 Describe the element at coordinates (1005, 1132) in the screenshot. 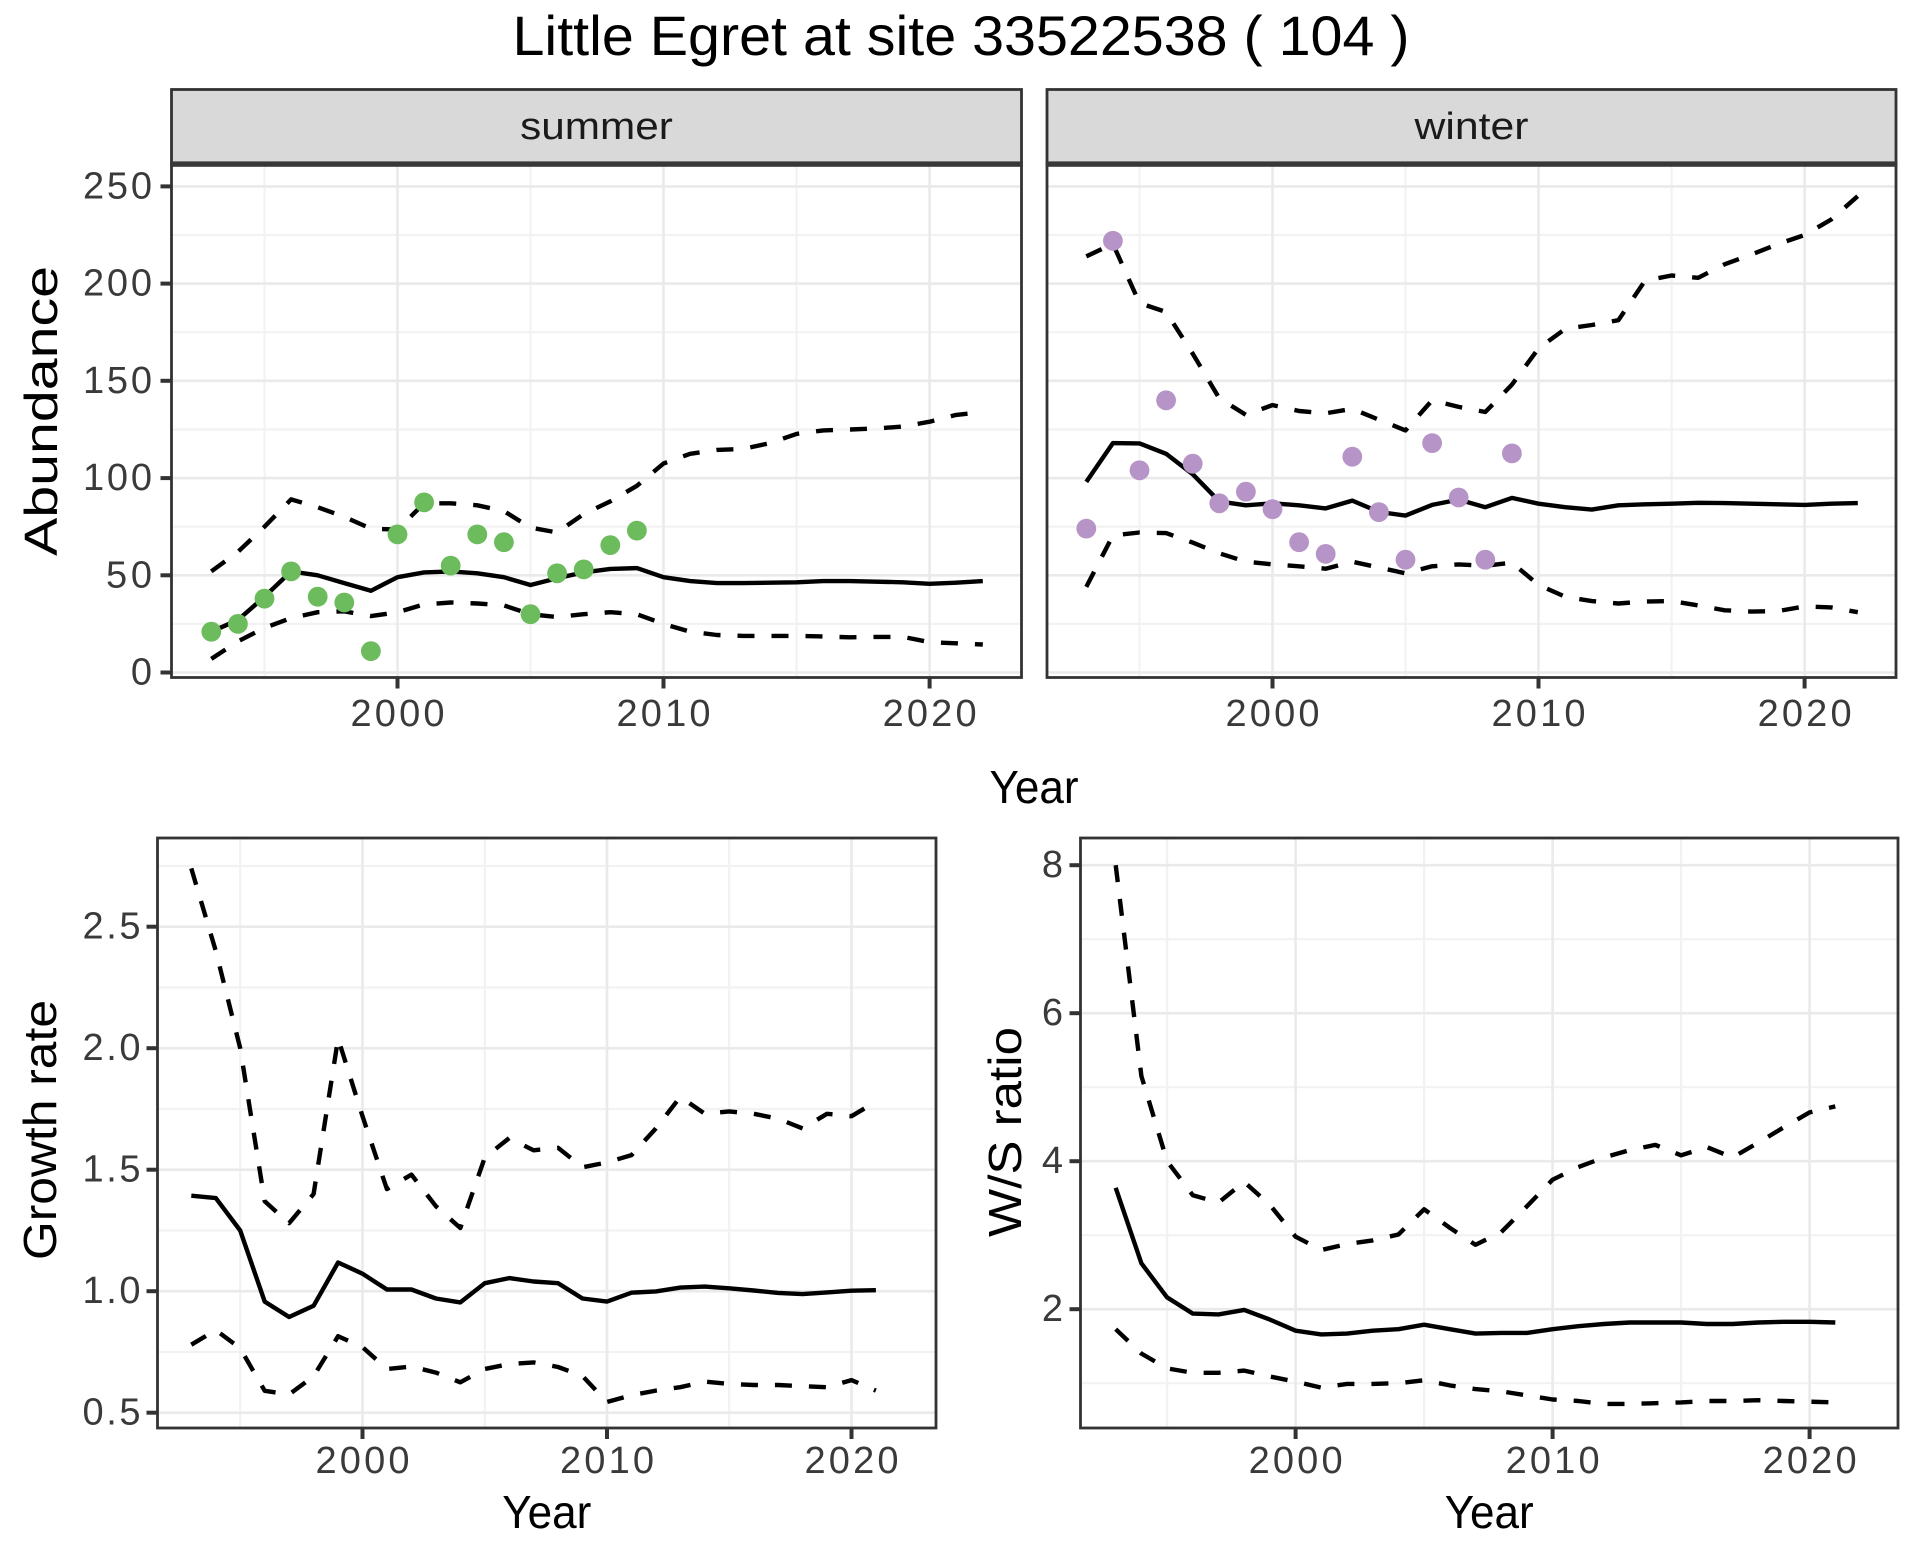

I see `svg-text: W/S ratio` at that location.